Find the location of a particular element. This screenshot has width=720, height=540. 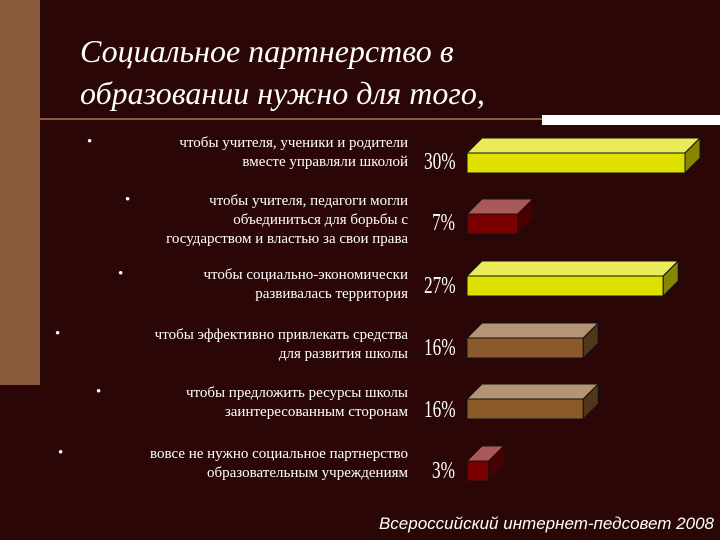

category-label-line: развивалась территория is located at coordinates (331, 294).